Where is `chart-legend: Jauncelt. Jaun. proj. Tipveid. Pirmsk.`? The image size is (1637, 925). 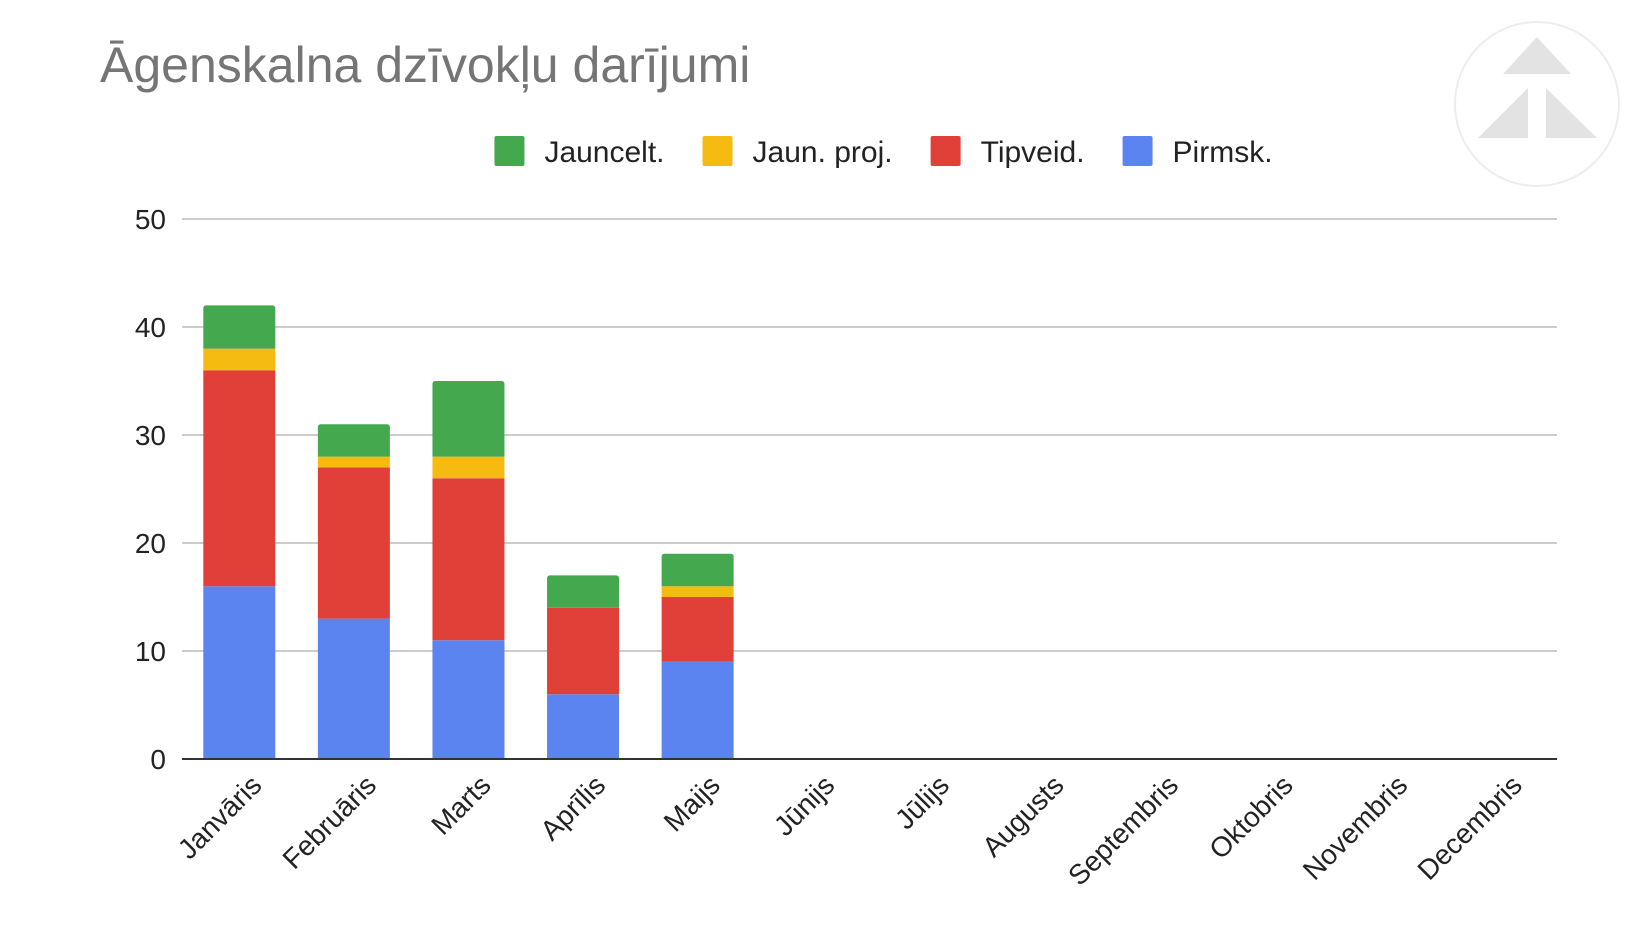 chart-legend: Jauncelt. Jaun. proj. Tipveid. Pirmsk. is located at coordinates (883, 152).